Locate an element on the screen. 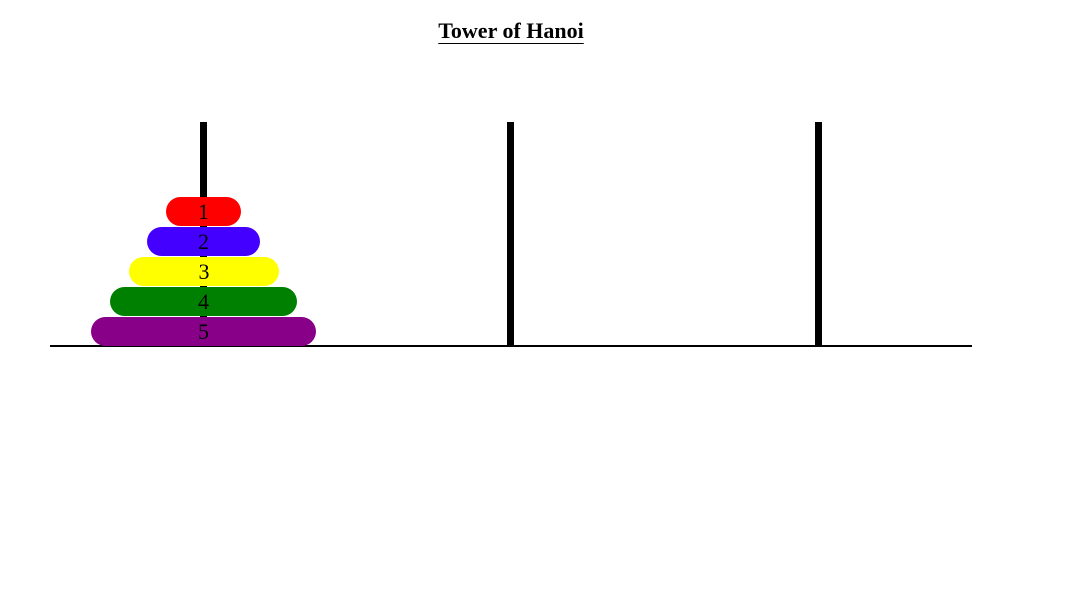 The width and height of the screenshot is (1080, 610). disk-2: 2 is located at coordinates (203, 241).